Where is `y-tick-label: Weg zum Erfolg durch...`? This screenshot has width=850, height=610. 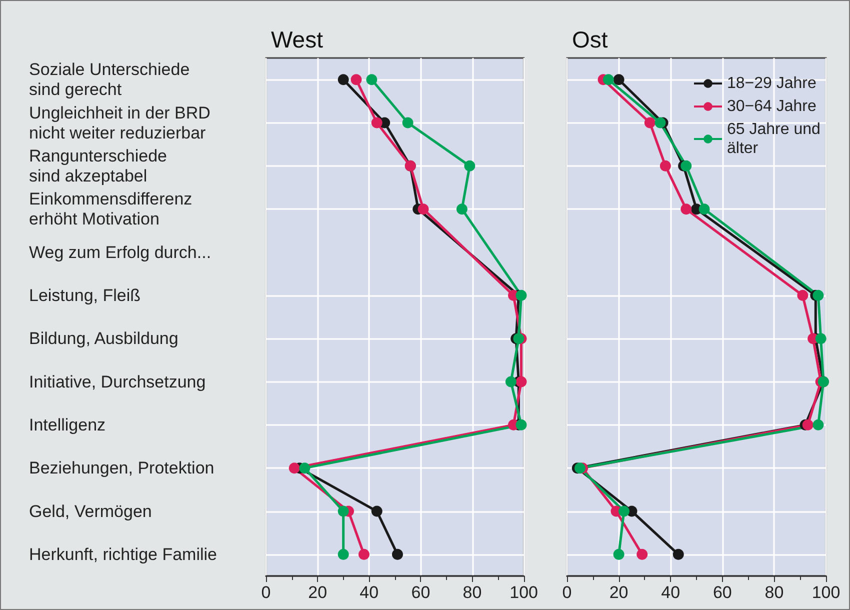
y-tick-label: Weg zum Erfolg durch... is located at coordinates (120, 252).